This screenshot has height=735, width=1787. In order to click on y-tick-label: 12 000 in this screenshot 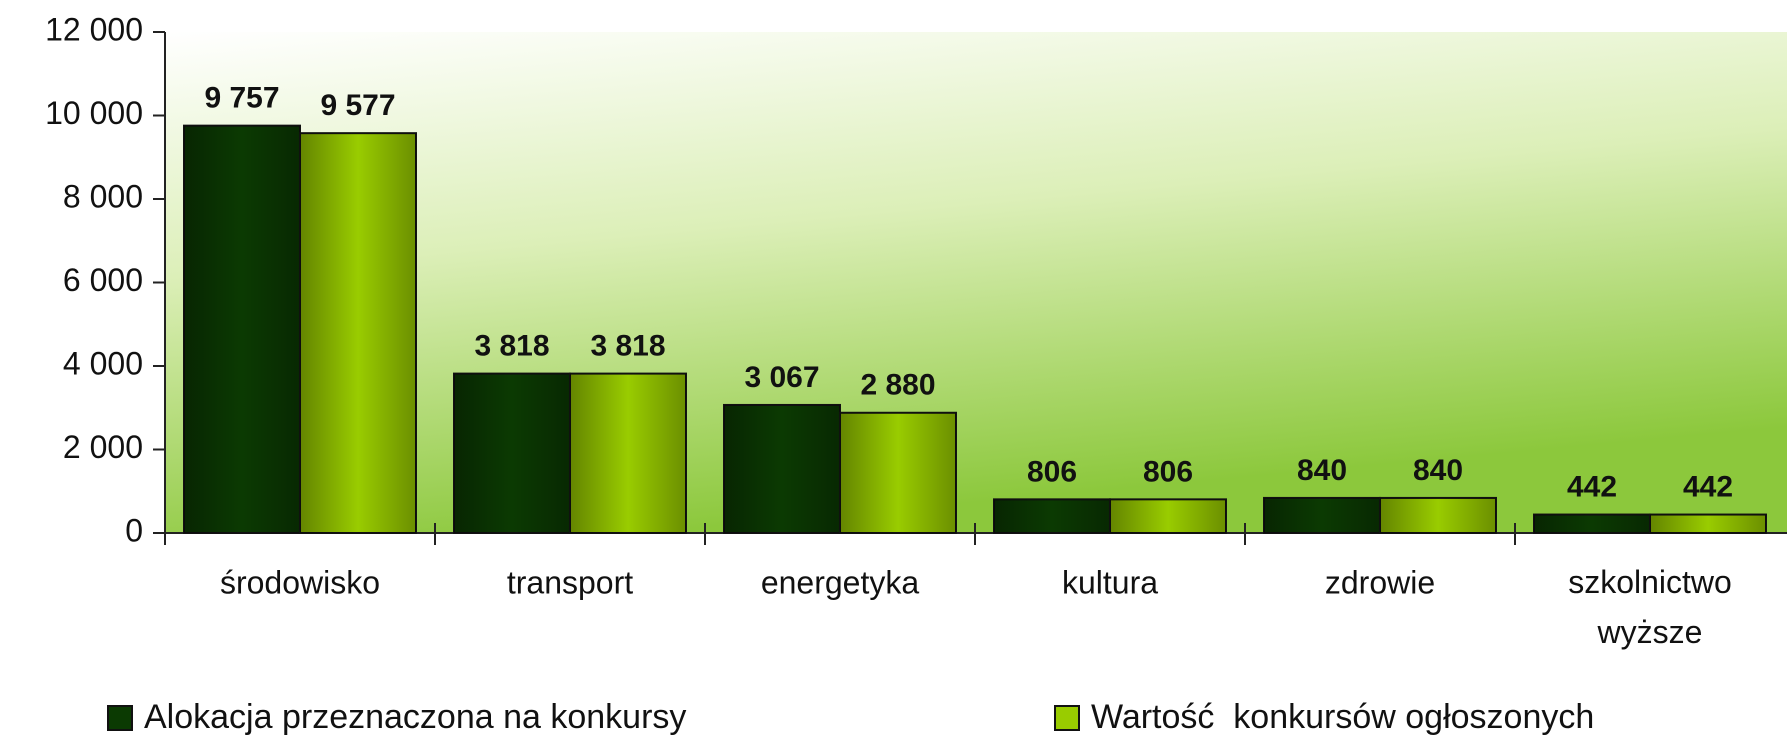, I will do `click(94, 29)`.